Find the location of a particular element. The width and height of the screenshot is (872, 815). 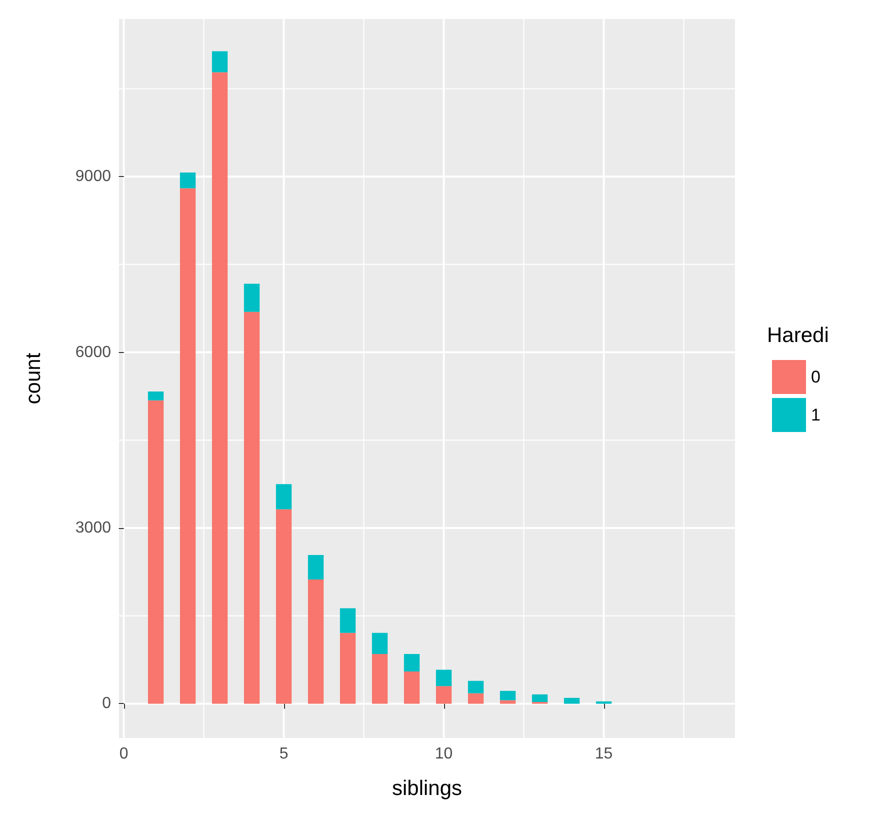

y-tick-label: 6000 is located at coordinates (93, 352).